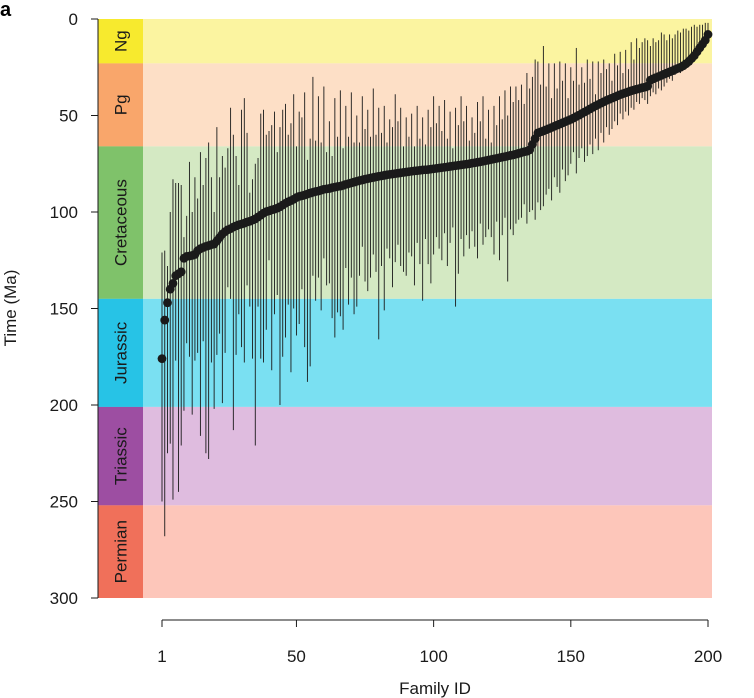 Image resolution: width=754 pixels, height=698 pixels. I want to click on y-tick-label: 200, so click(64, 405).